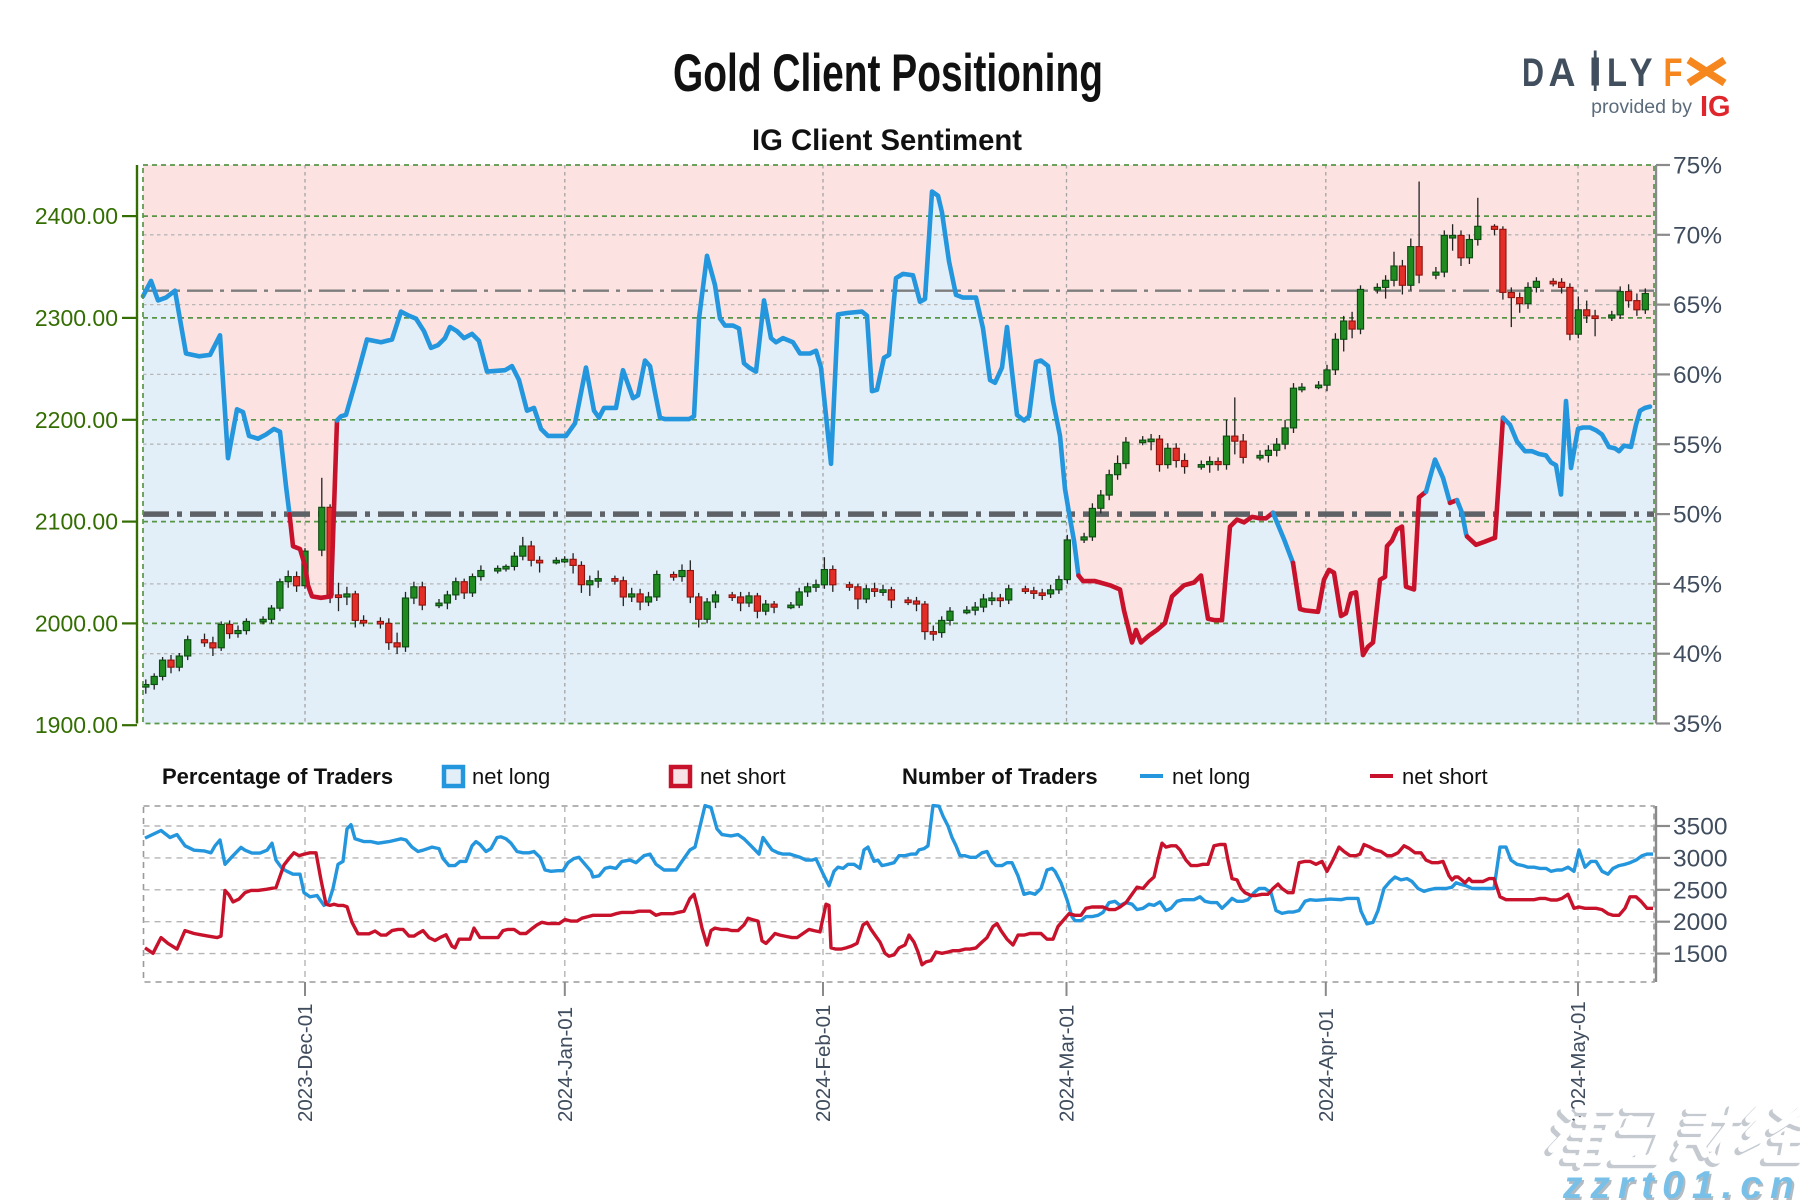  Describe the element at coordinates (76, 522) in the screenshot. I see `svg-text: 2100.00` at that location.